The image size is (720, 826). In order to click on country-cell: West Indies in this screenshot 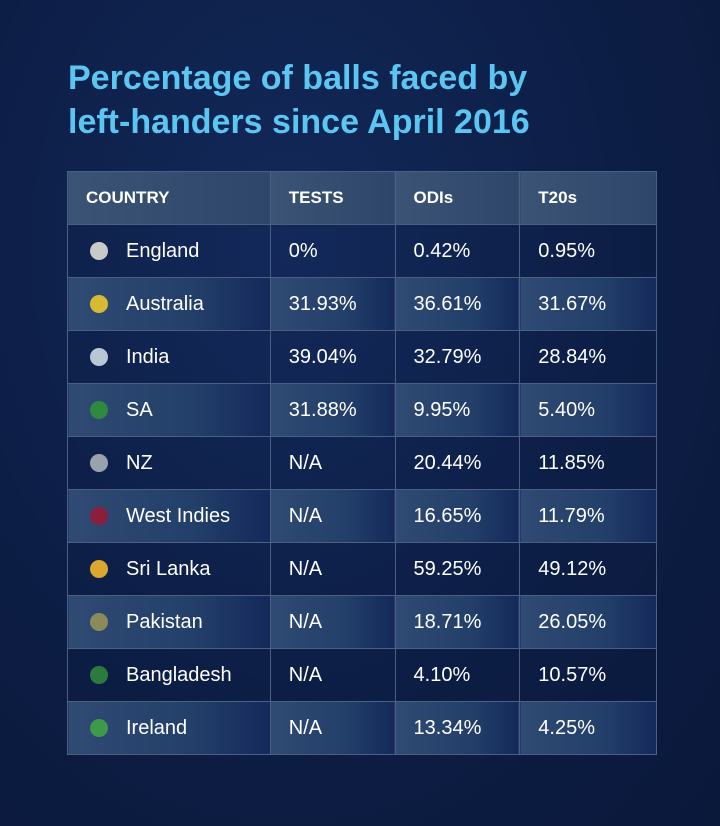, I will do `click(178, 516)`.